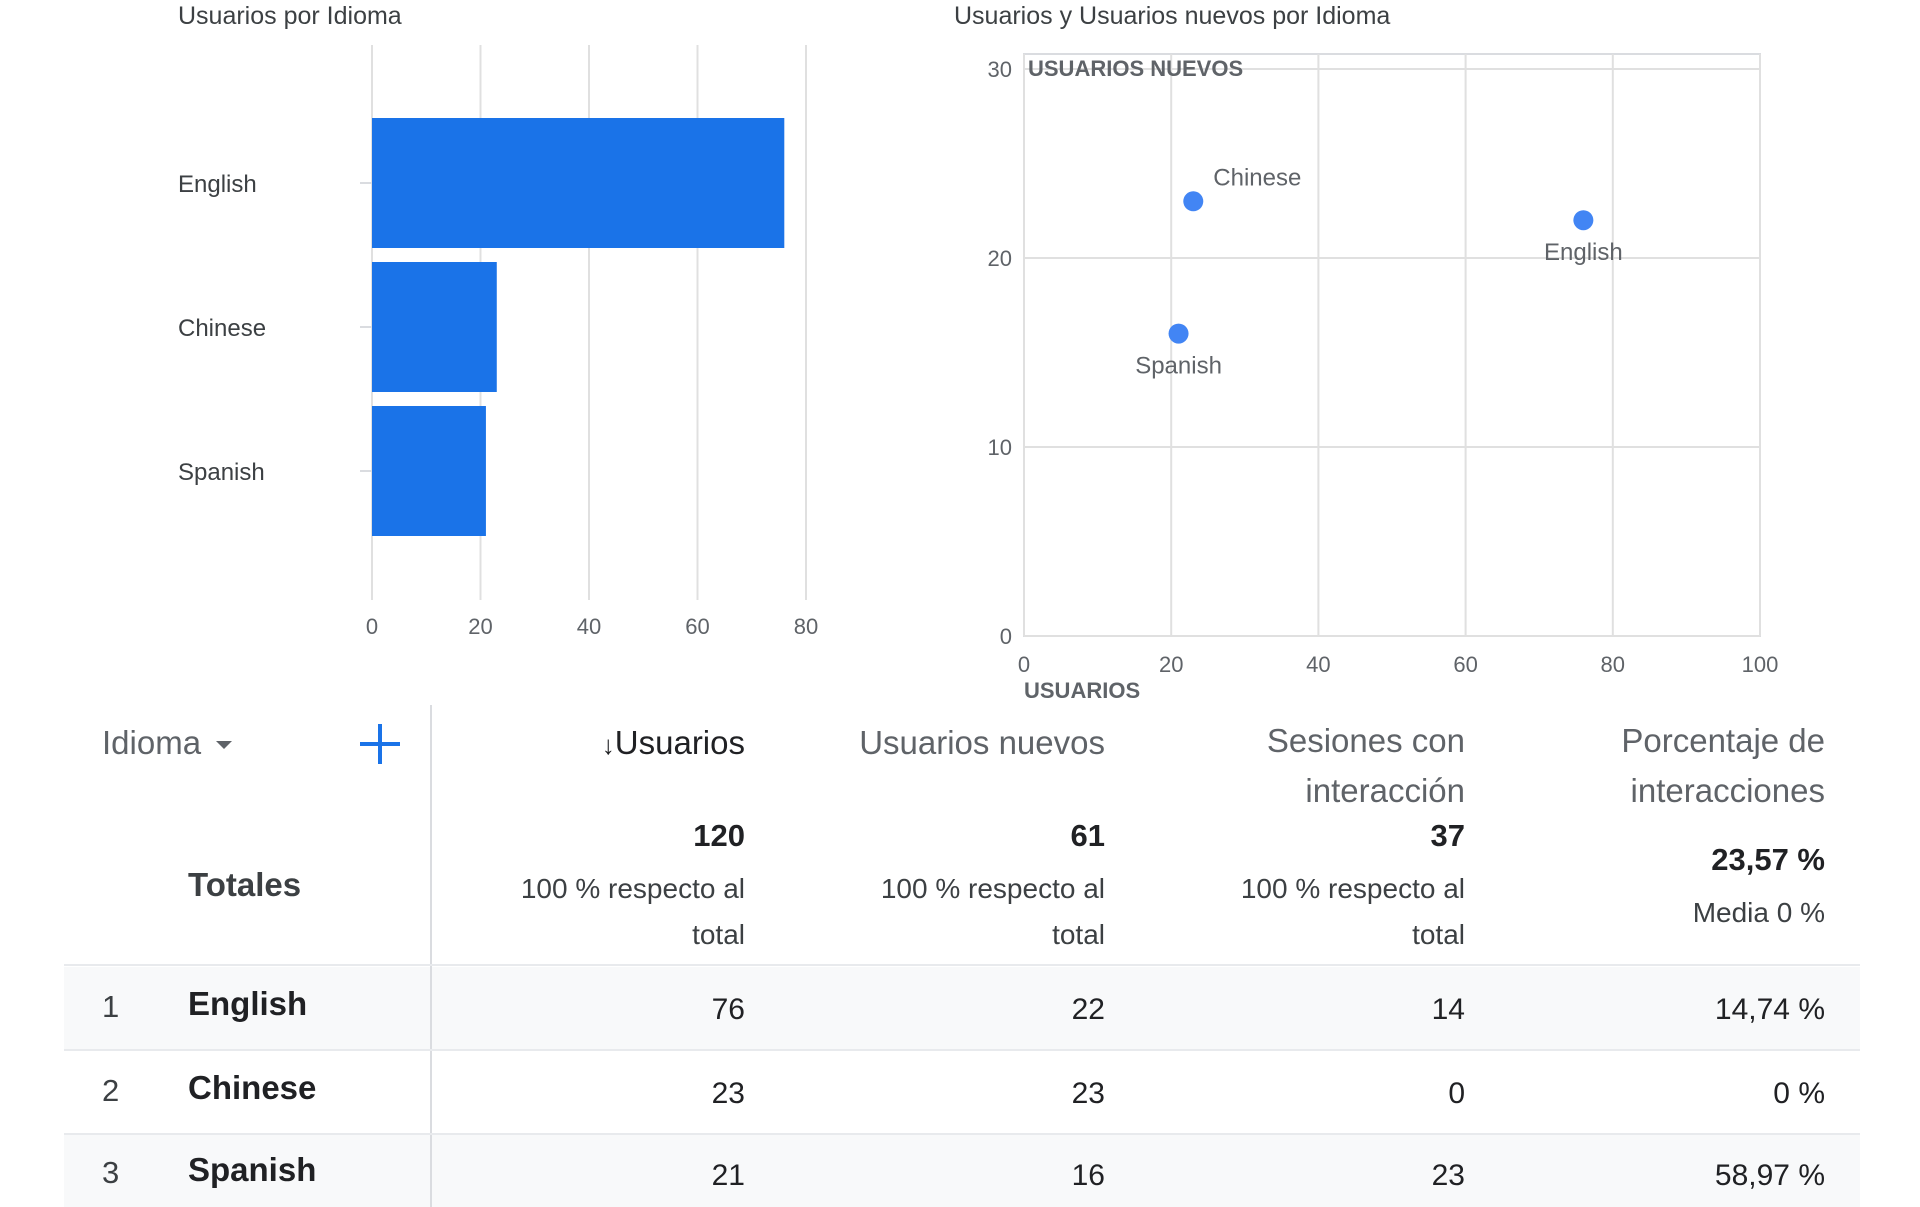 This screenshot has height=1207, width=1920. Describe the element at coordinates (252, 1087) in the screenshot. I see `row-name: Chinese` at that location.